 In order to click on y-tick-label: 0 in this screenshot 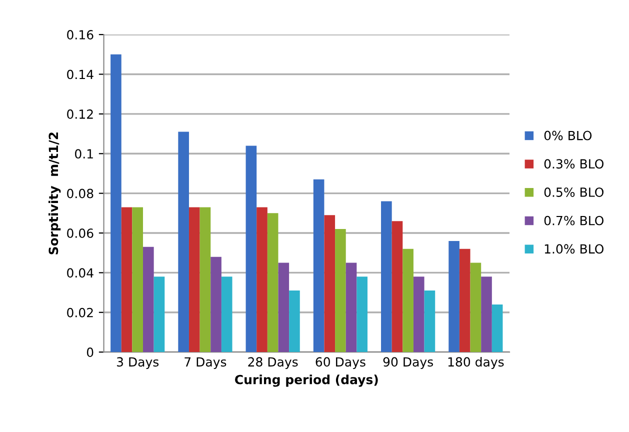, I will do `click(90, 353)`.